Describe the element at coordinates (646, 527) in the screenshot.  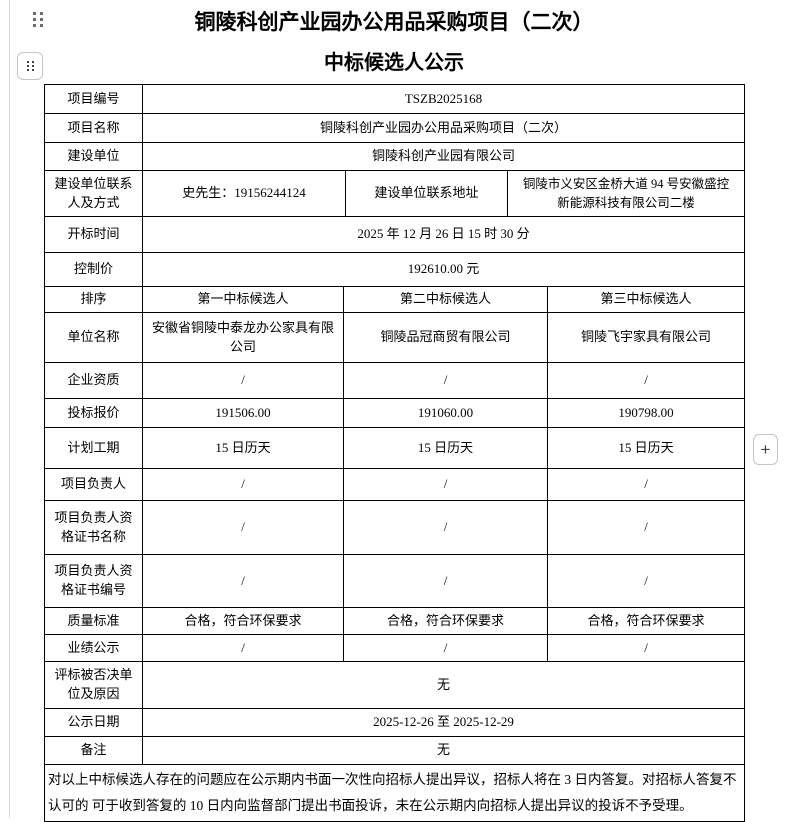
I see `cert-name-third: /` at that location.